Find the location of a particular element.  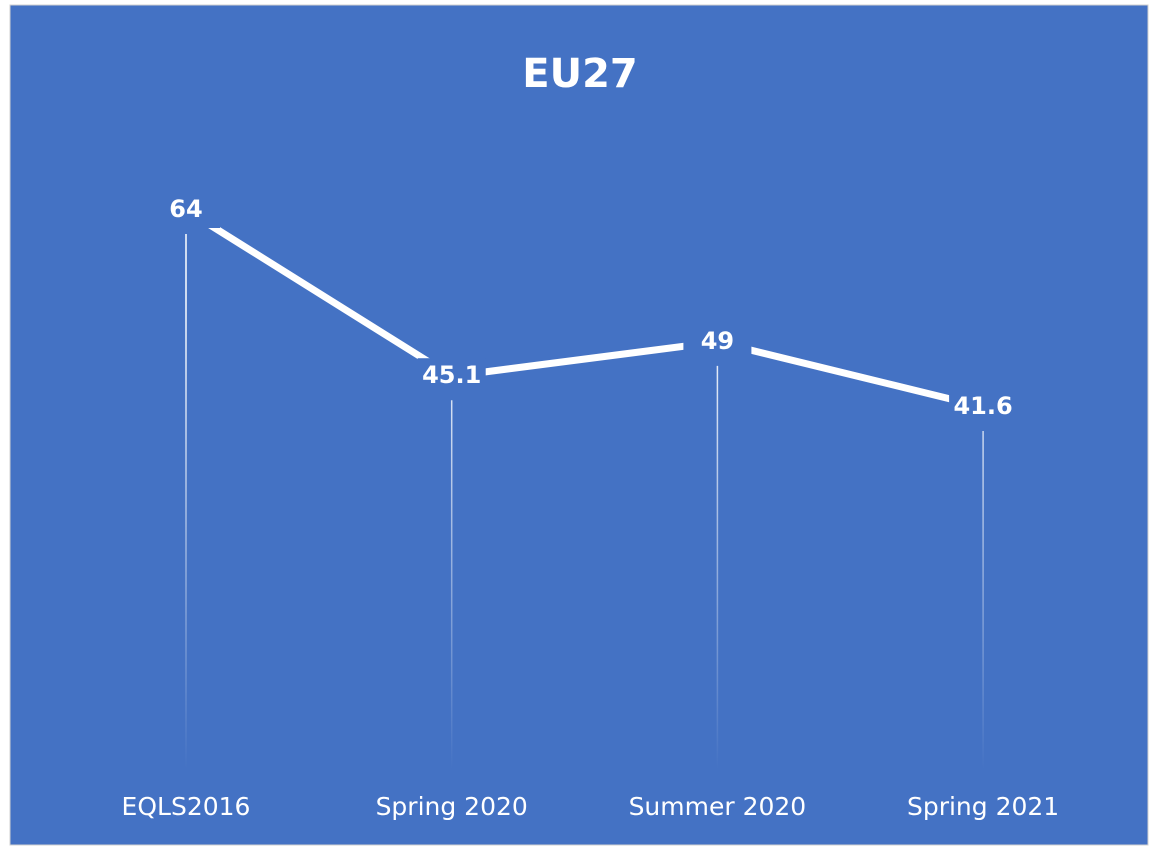

data-label: 45.1 is located at coordinates (451, 375).